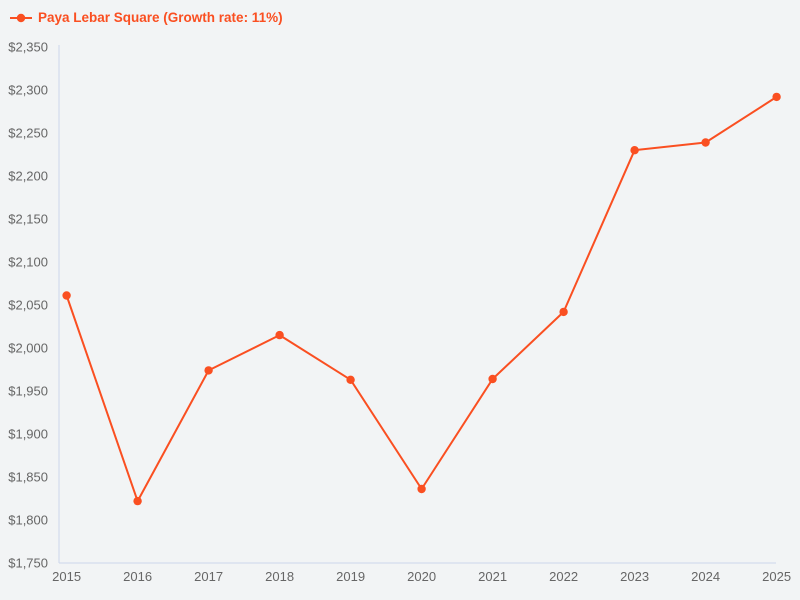 This screenshot has height=600, width=800. What do you see at coordinates (634, 576) in the screenshot?
I see `x-tick-label: 2023` at bounding box center [634, 576].